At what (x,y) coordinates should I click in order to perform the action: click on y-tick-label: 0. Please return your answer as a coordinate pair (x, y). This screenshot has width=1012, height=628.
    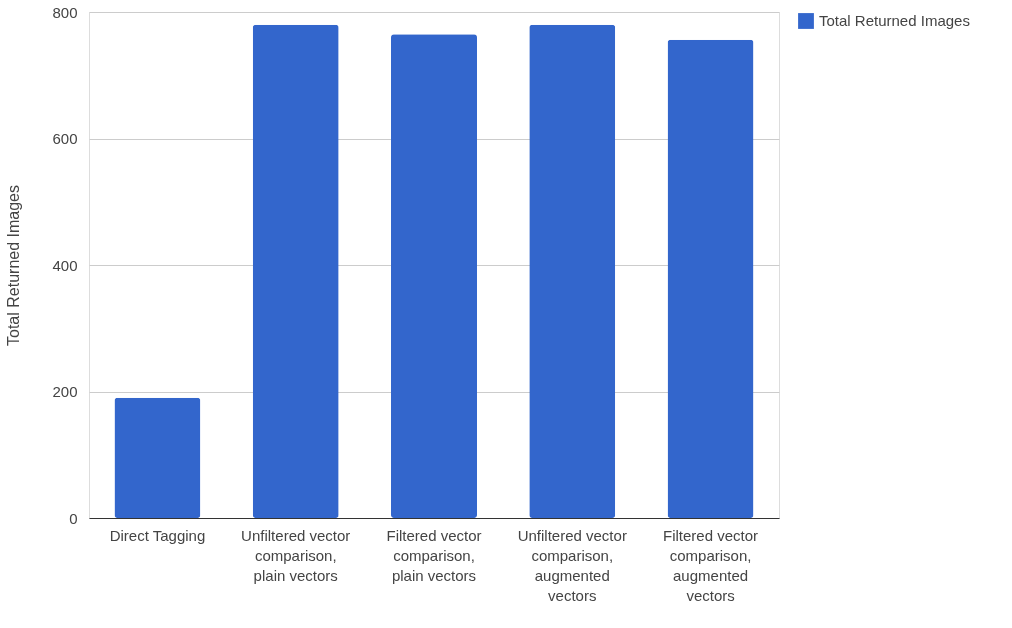
    Looking at the image, I should click on (73, 518).